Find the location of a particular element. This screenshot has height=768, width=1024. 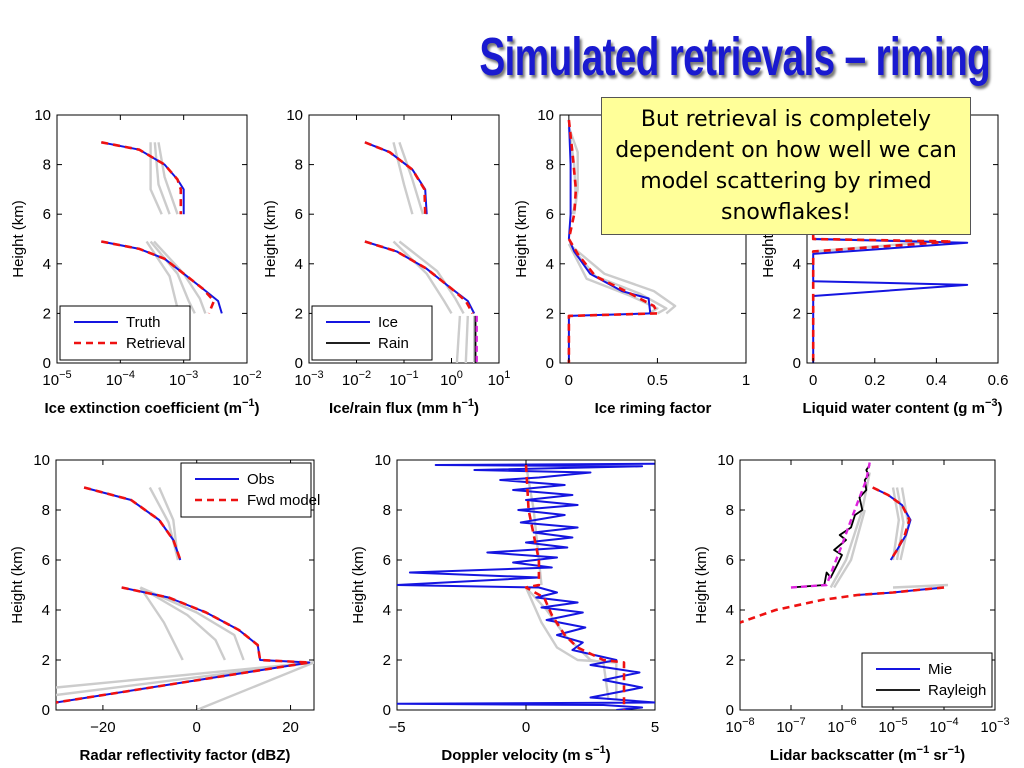

legend-label: Rain is located at coordinates (393, 343).